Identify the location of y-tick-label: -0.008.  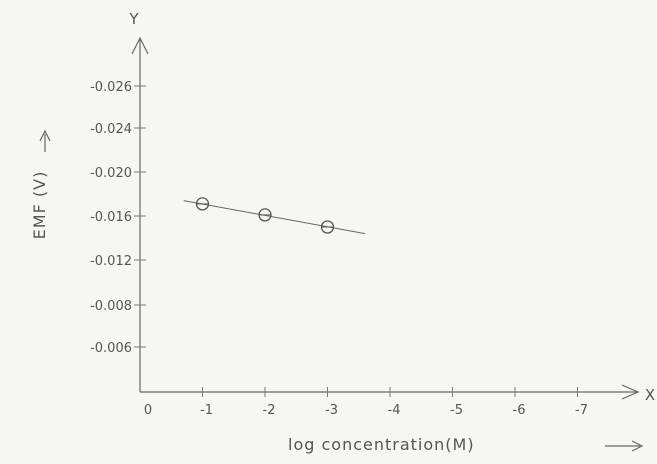
(111, 306).